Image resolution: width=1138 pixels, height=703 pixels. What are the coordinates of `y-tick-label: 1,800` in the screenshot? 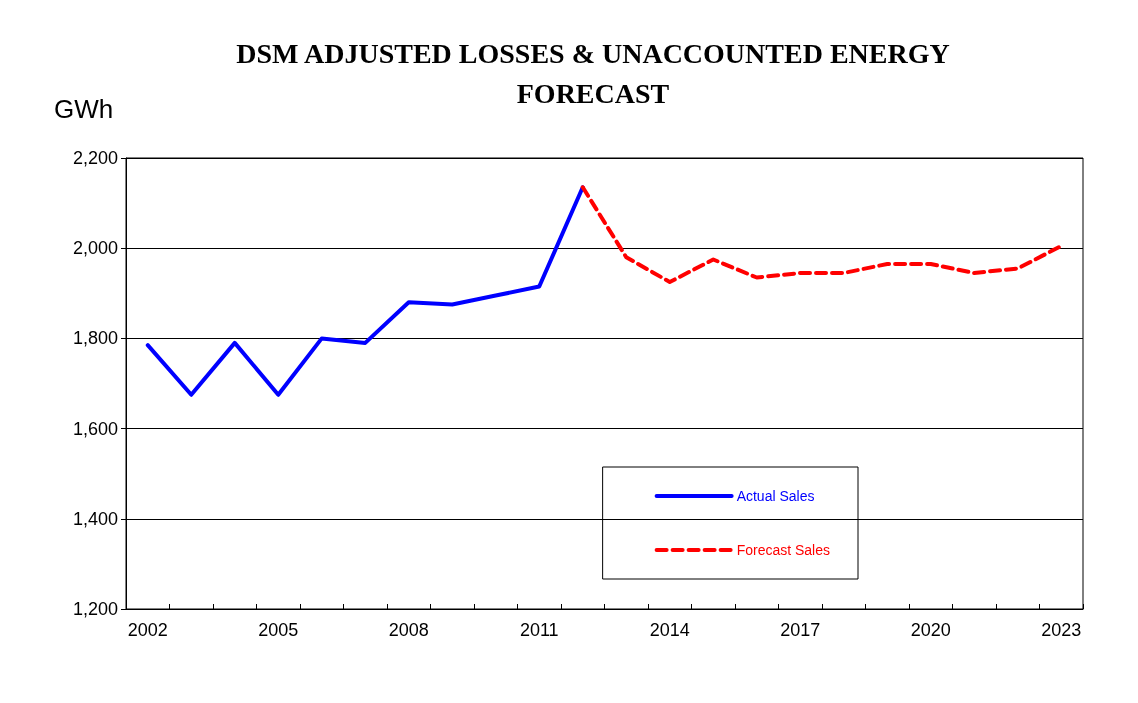 It's located at (95, 338).